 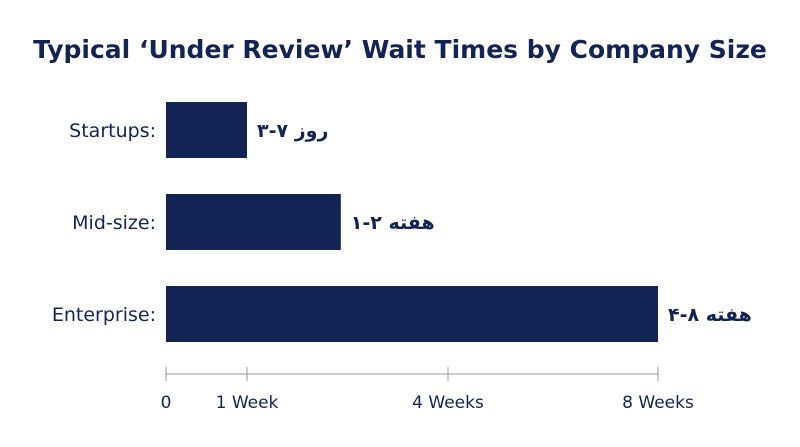 I want to click on data-label: ۳-۷ روز, so click(x=292, y=131).